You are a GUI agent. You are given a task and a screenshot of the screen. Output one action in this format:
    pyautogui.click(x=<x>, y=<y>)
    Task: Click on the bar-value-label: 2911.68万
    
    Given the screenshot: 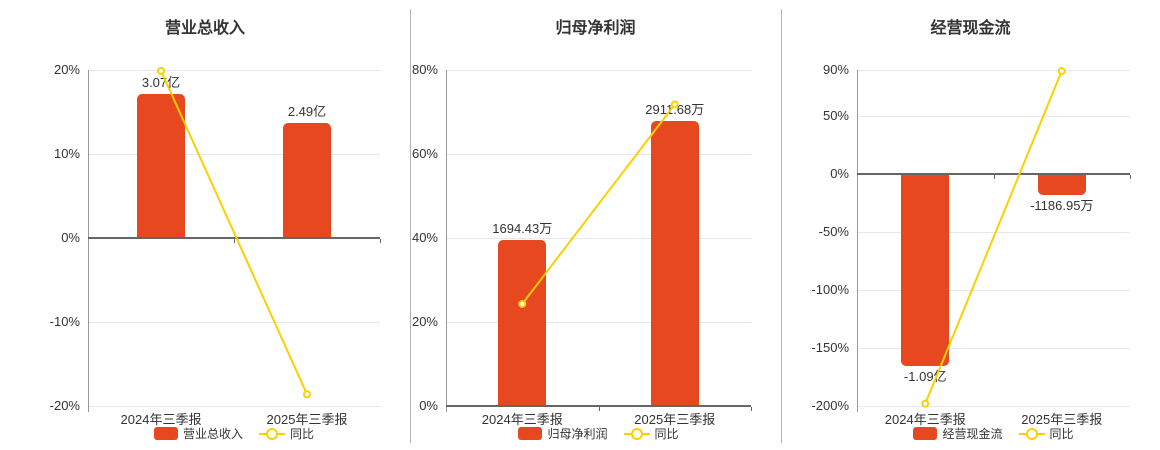 What is the action you would take?
    pyautogui.click(x=675, y=109)
    